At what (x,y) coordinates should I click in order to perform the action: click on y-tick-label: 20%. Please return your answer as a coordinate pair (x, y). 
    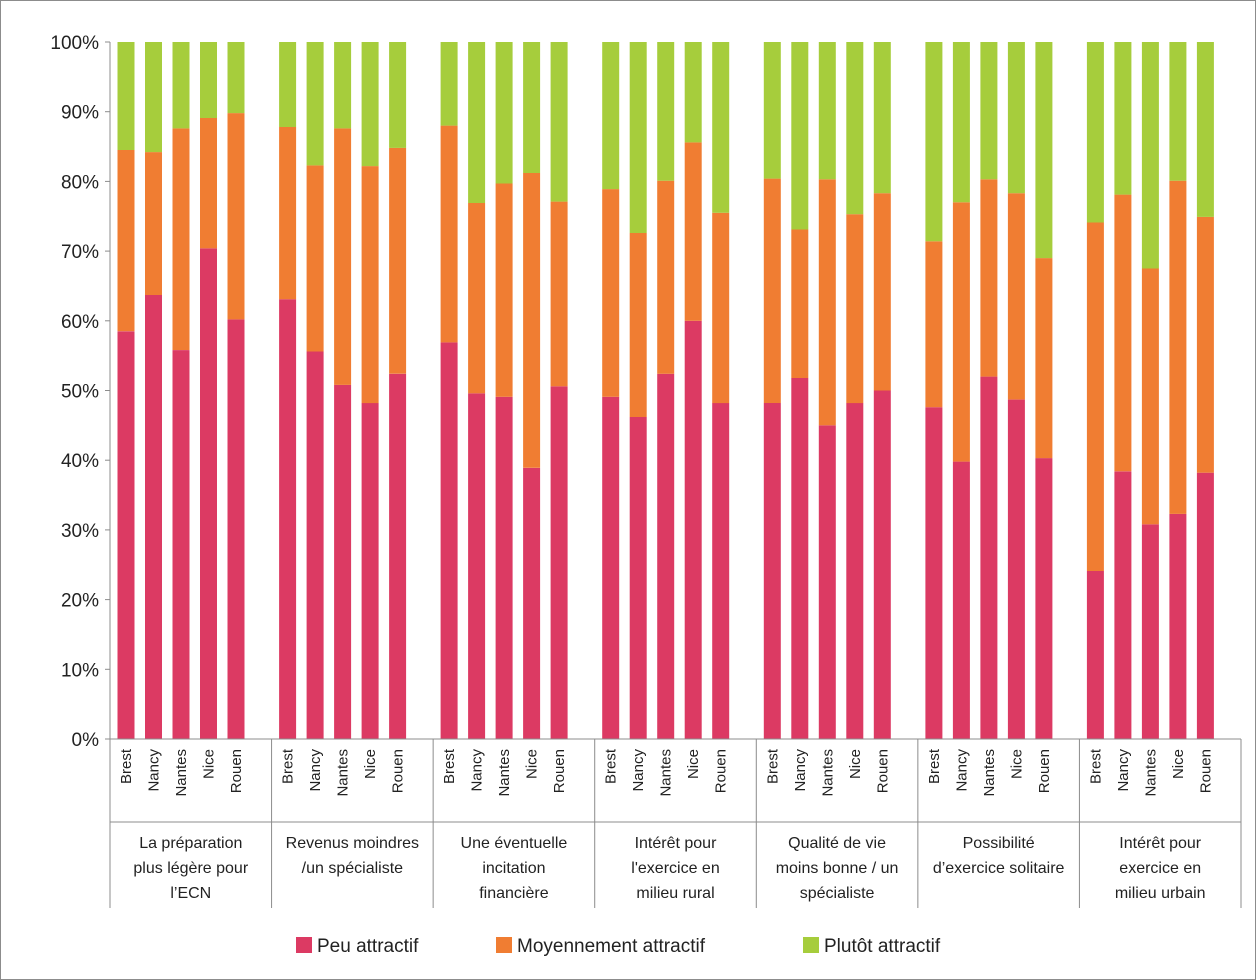
    Looking at the image, I should click on (80, 601).